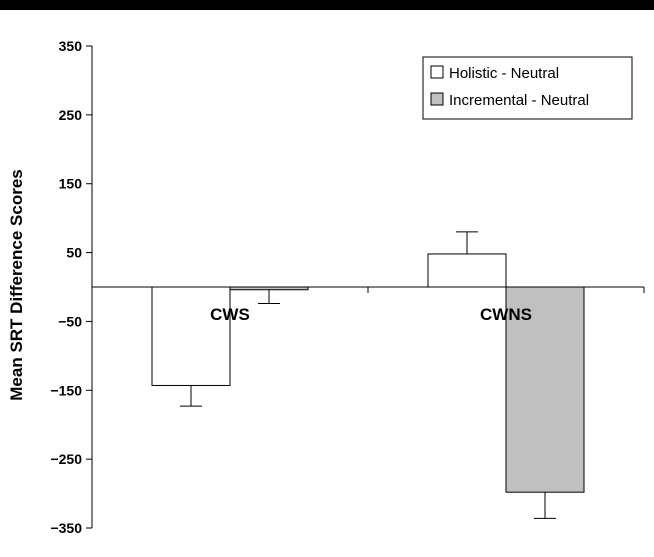  Describe the element at coordinates (327, 5) in the screenshot. I see `top-rule` at that location.